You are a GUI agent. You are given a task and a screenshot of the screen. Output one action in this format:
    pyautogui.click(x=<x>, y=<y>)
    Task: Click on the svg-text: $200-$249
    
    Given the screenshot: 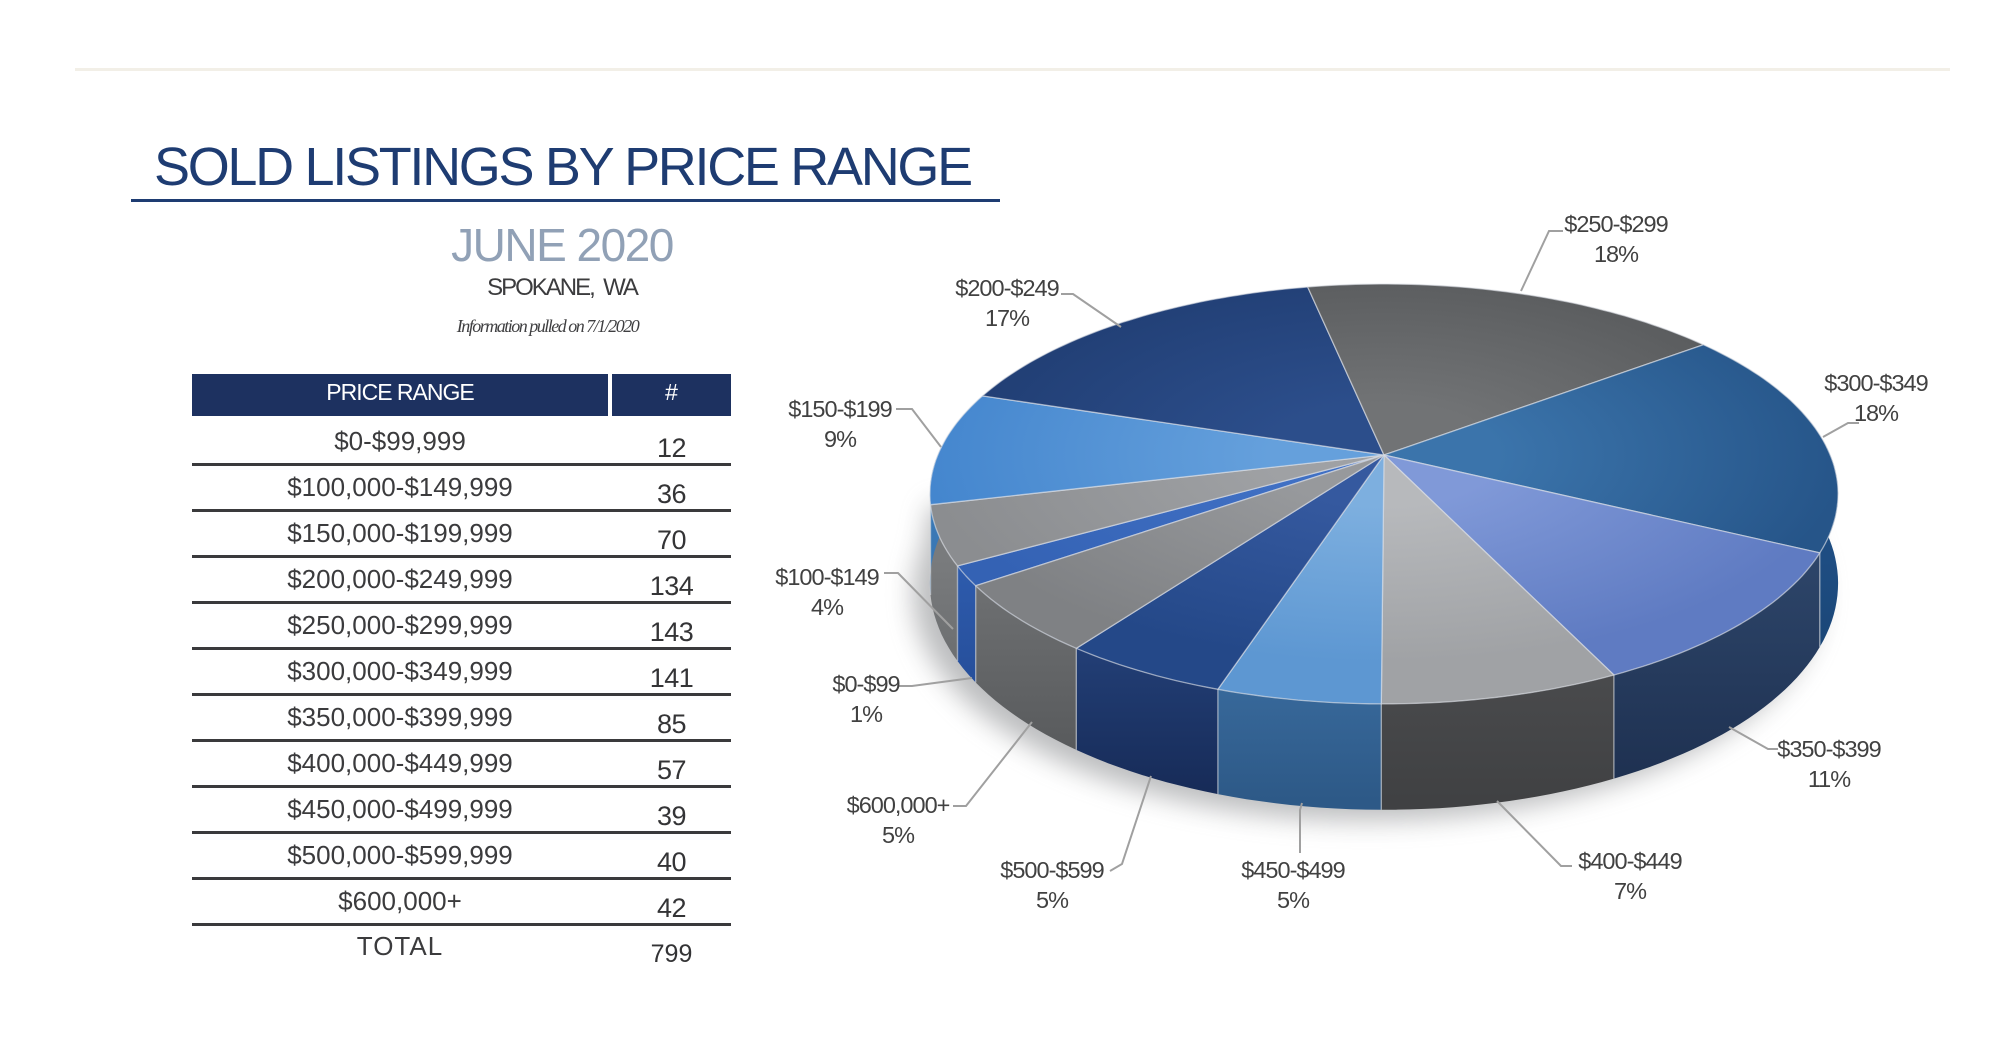 What is the action you would take?
    pyautogui.click(x=1006, y=288)
    